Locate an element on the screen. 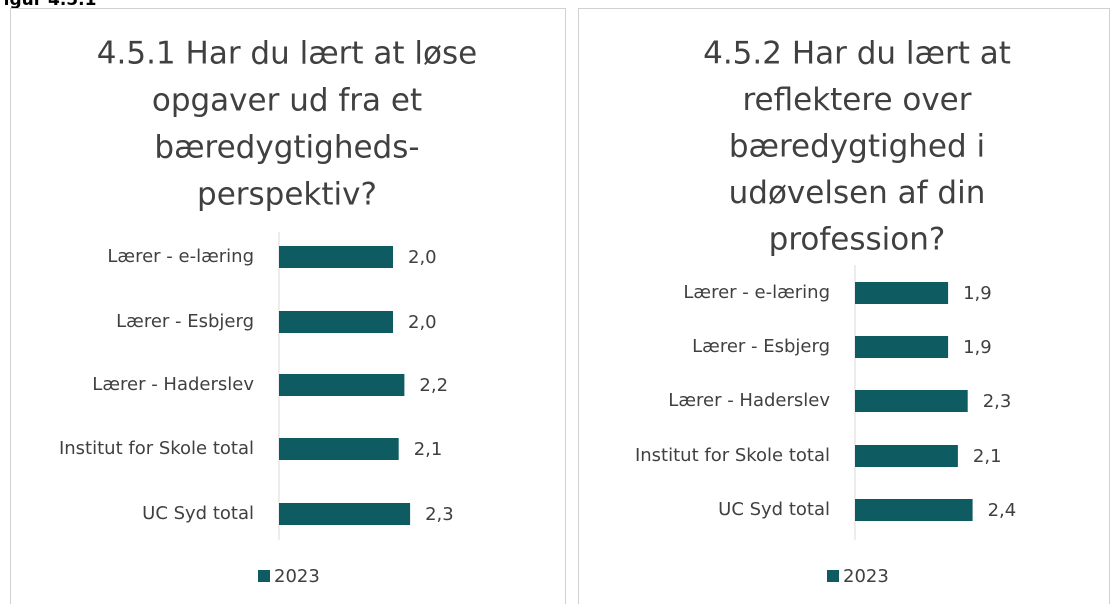 Image resolution: width=1120 pixels, height=604 pixels. value-label: 2,4 is located at coordinates (1002, 510).